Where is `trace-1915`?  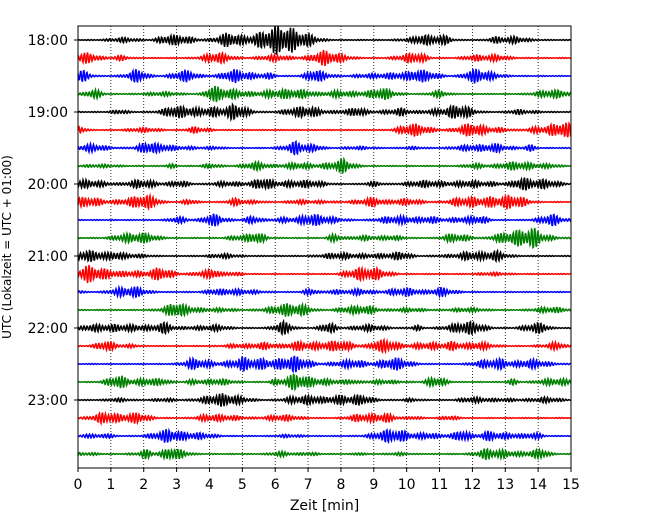 trace-1915 is located at coordinates (324, 129).